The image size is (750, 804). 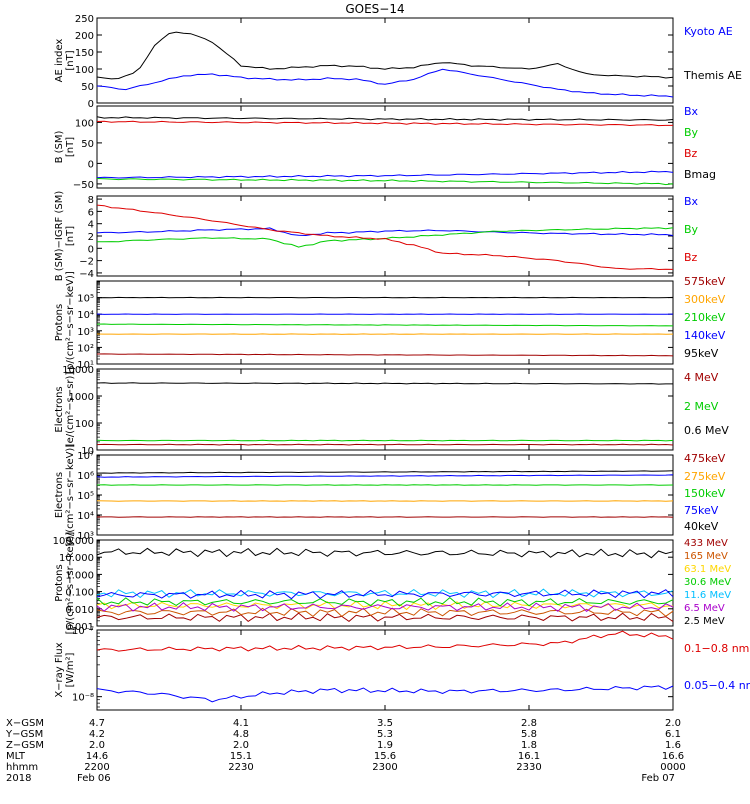 What do you see at coordinates (658, 778) in the screenshot?
I see `x-axis-value: Feb 07` at bounding box center [658, 778].